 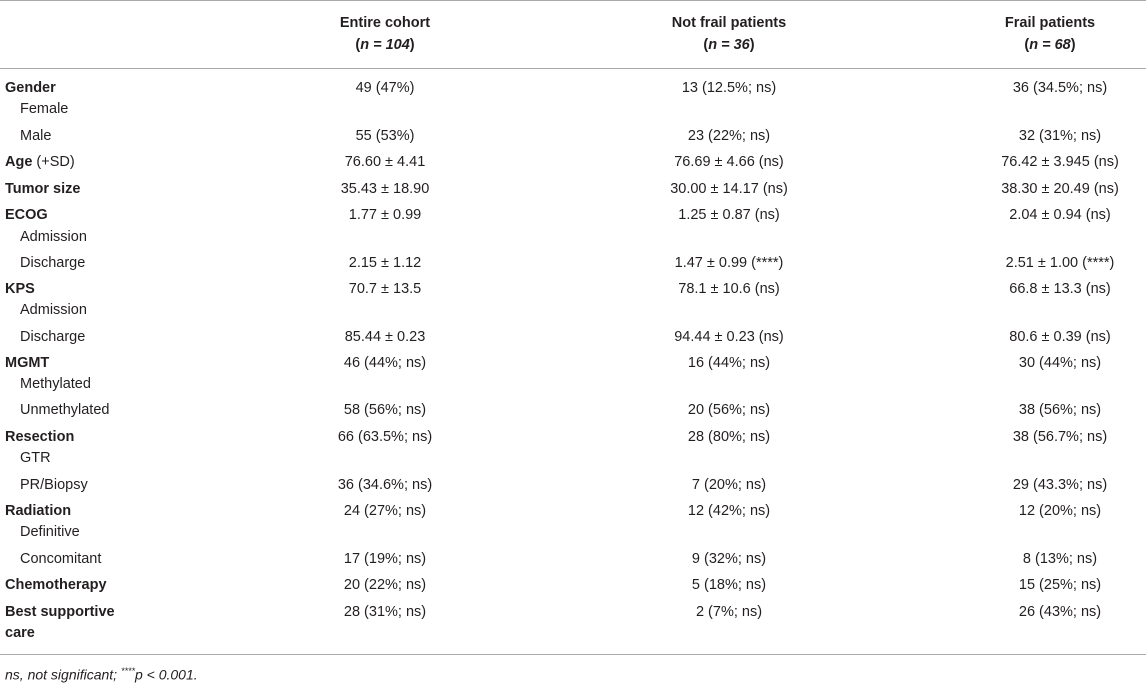 I want to click on header-col3-title: Frail patients, so click(x=1050, y=23).